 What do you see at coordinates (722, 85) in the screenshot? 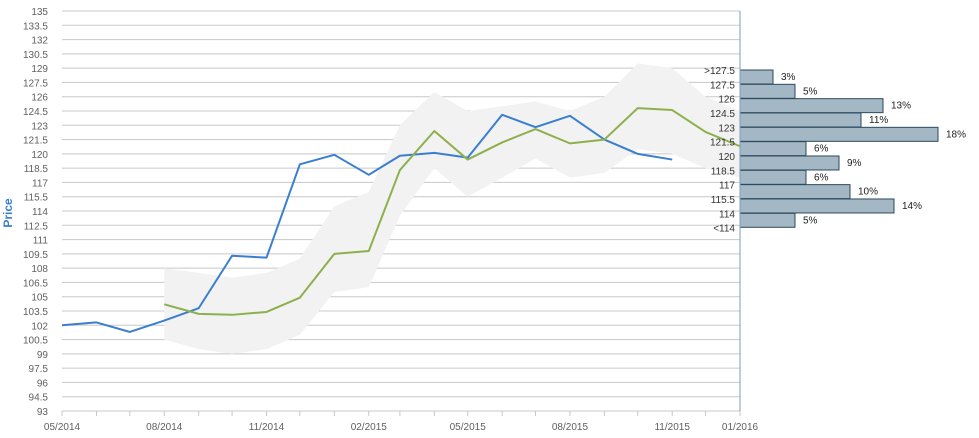
I see `histogram-category-label: 127.5` at bounding box center [722, 85].